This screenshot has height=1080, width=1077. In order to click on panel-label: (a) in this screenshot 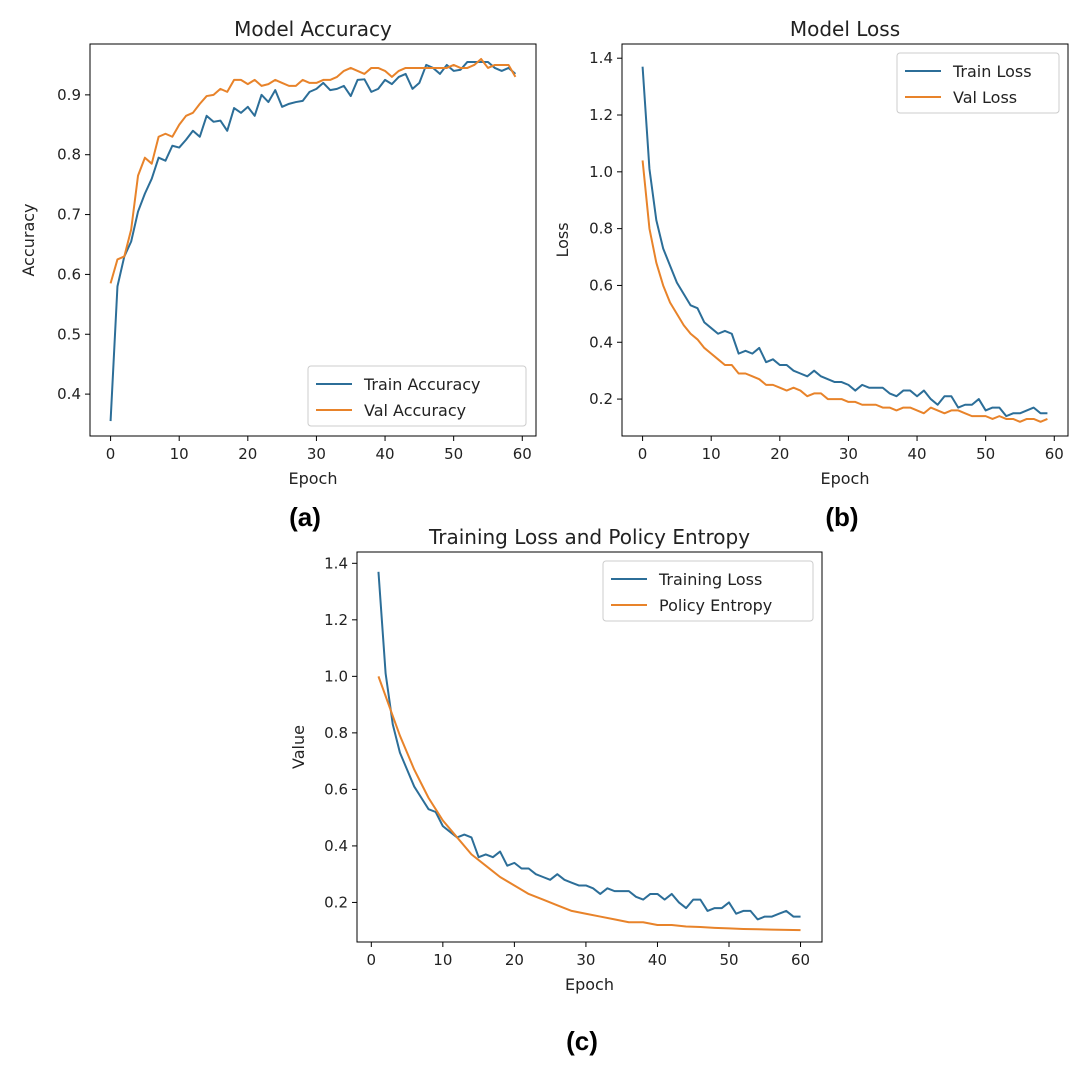, I will do `click(305, 517)`.